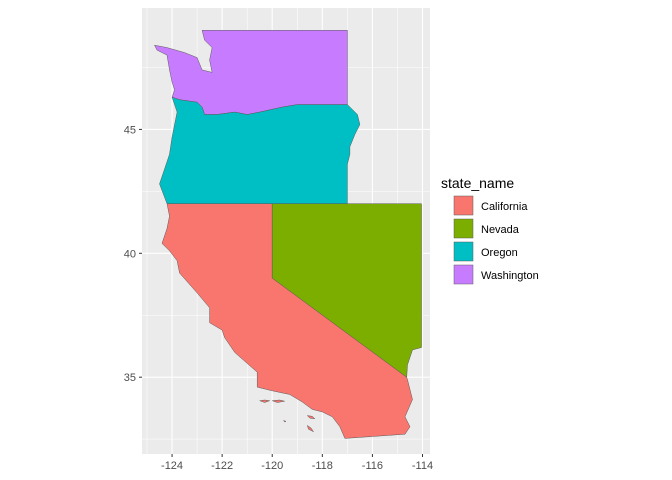  Describe the element at coordinates (130, 254) in the screenshot. I see `y-tick-label: 40` at that location.